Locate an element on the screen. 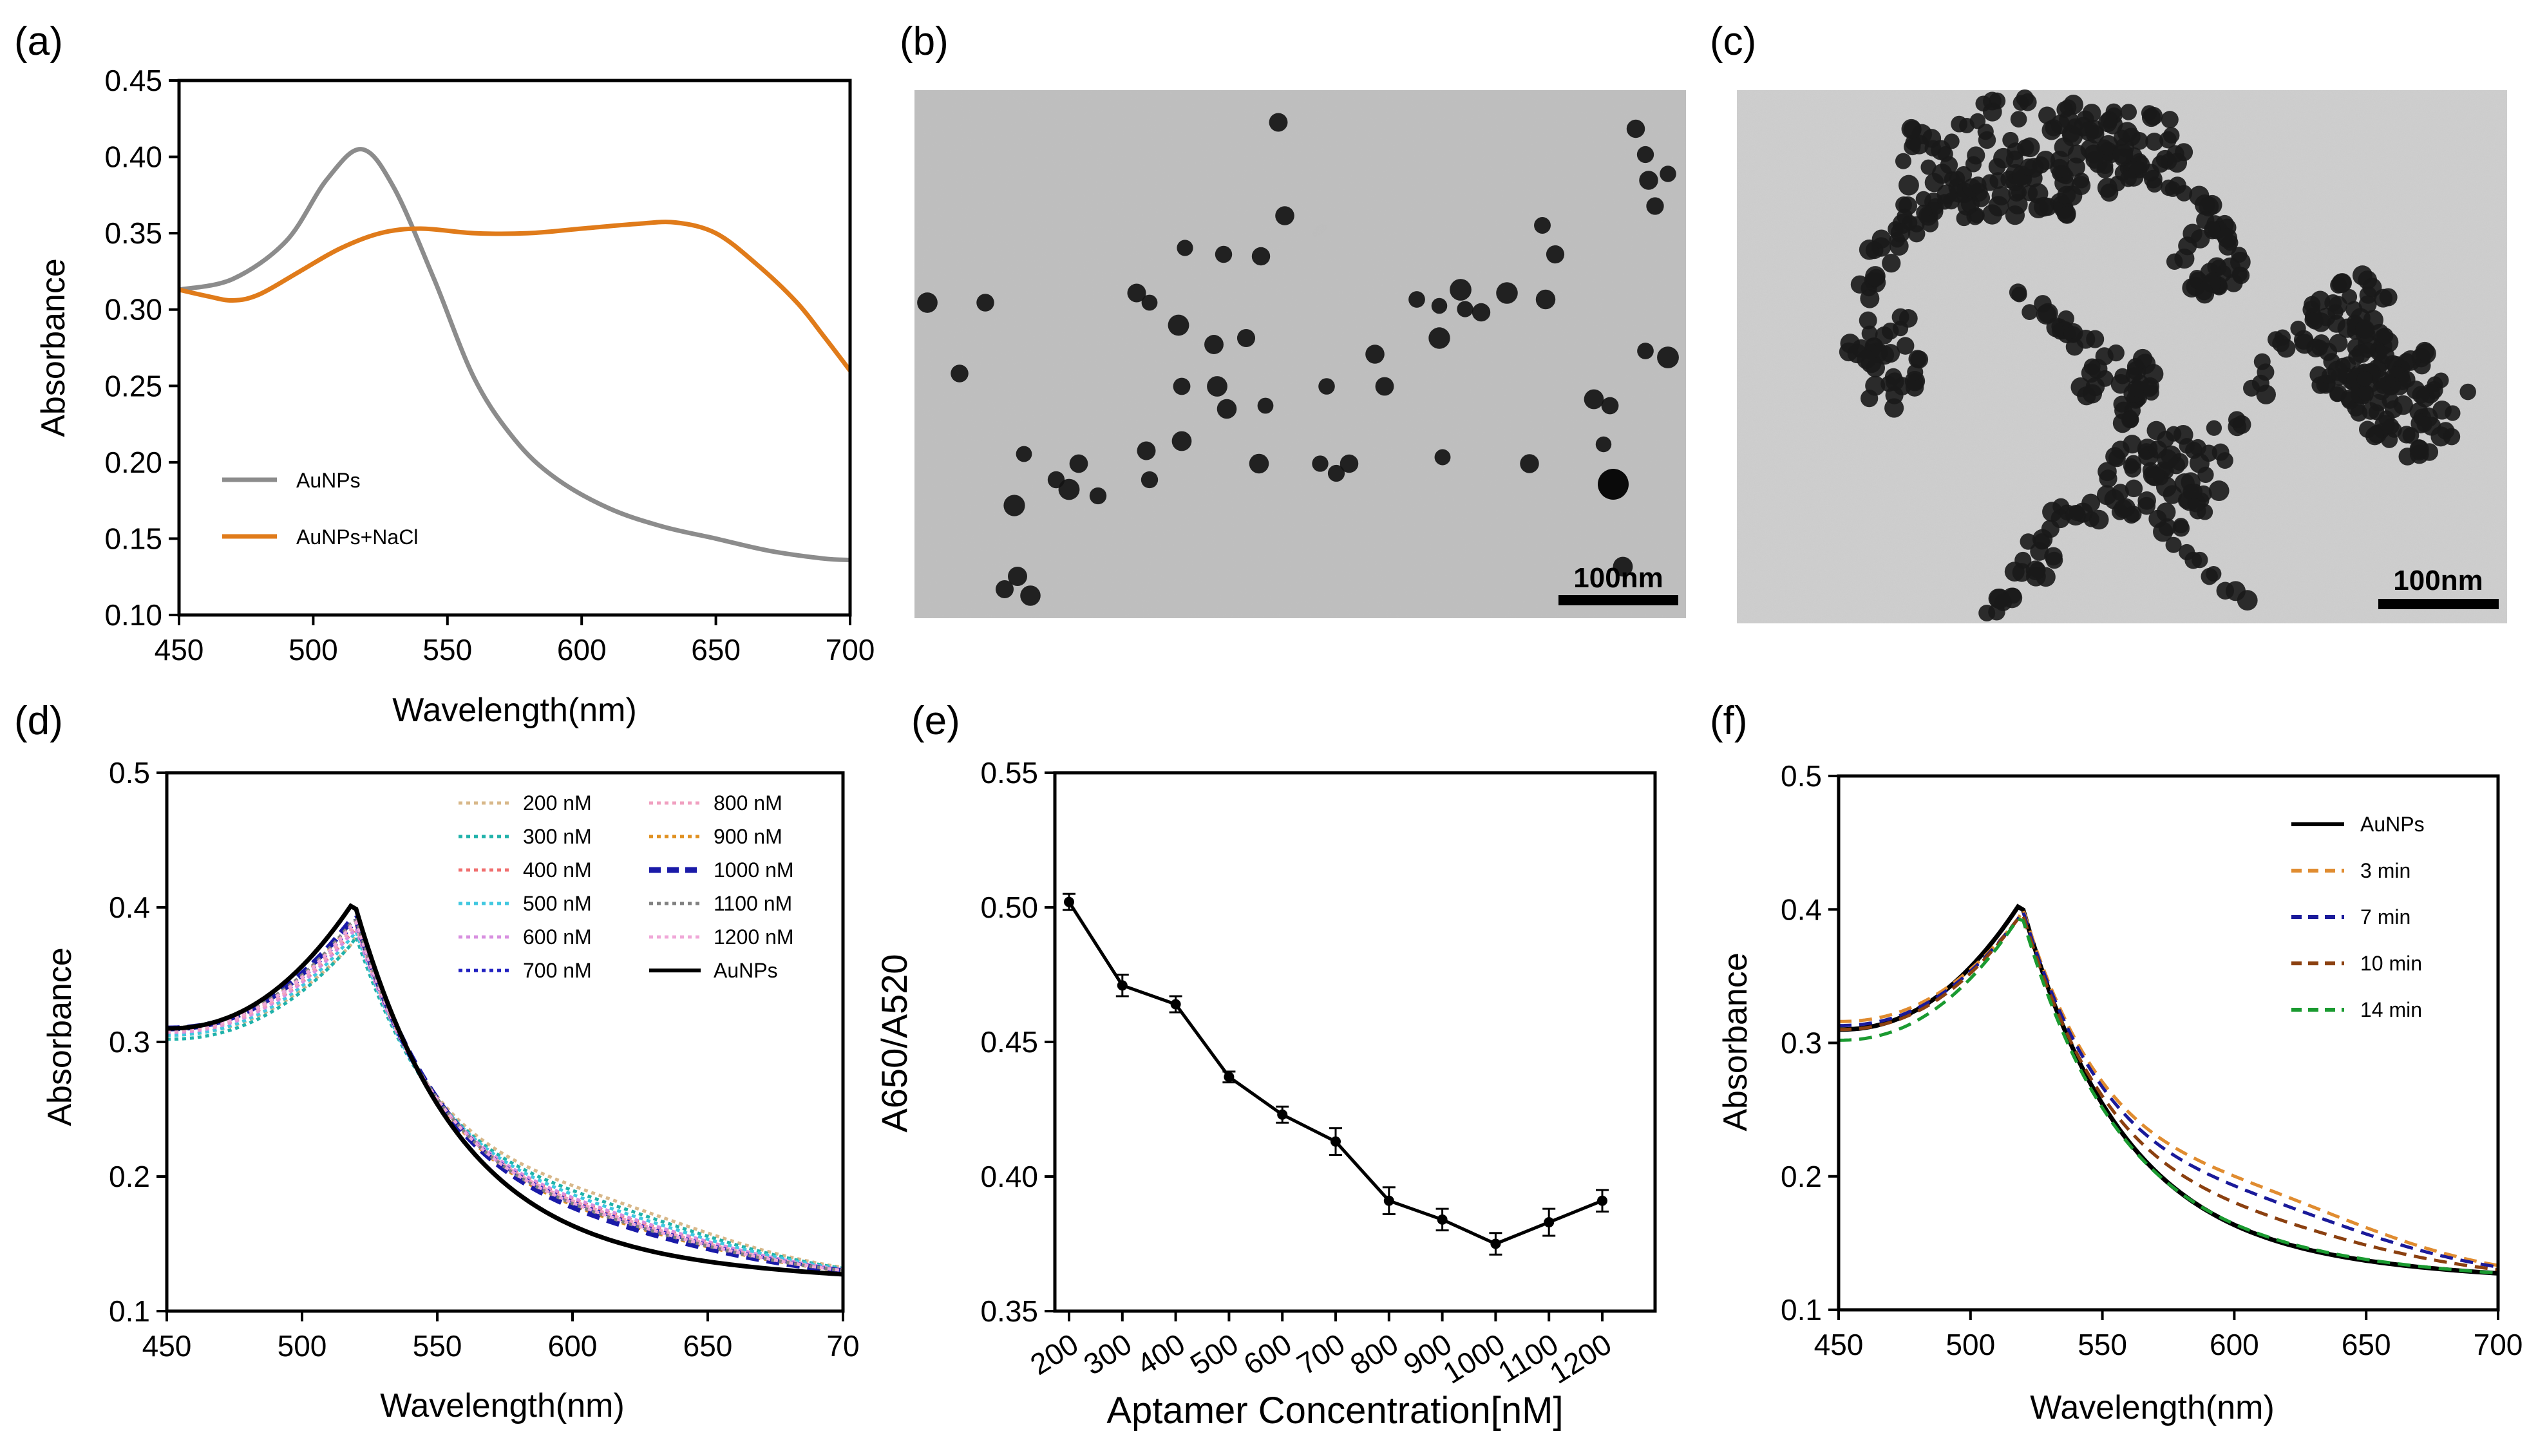  panel-label-d: (d) is located at coordinates (38, 721).